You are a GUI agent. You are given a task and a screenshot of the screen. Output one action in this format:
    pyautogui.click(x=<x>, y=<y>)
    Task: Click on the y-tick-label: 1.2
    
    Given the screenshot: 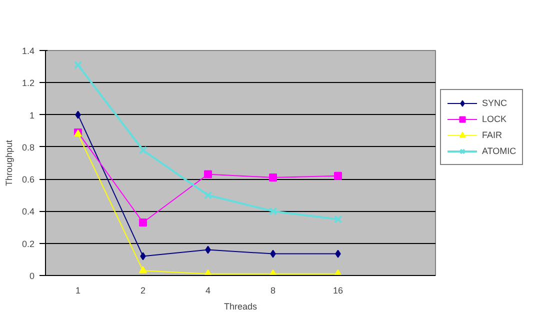 What is the action you would take?
    pyautogui.click(x=28, y=83)
    